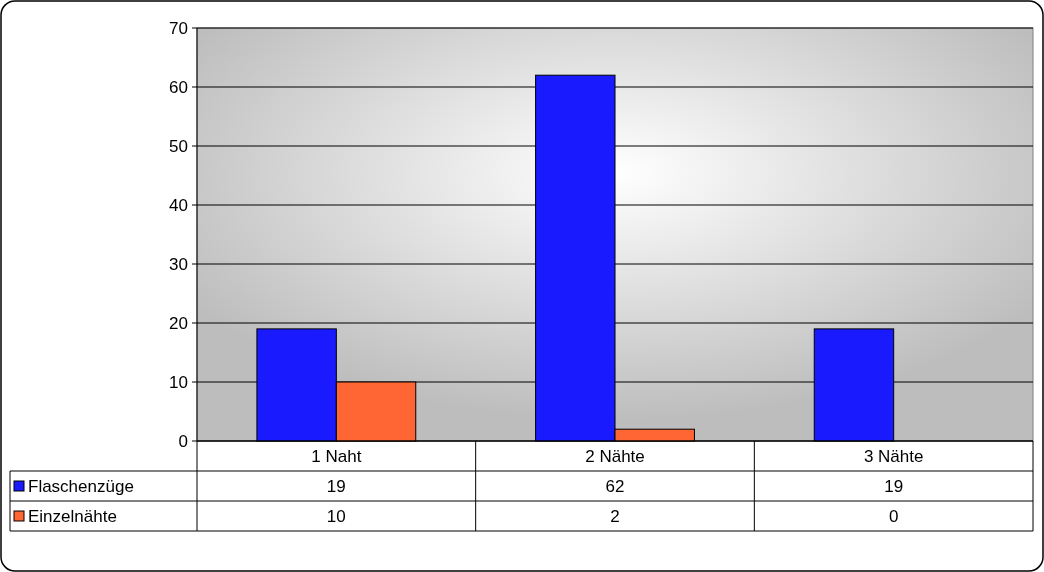 This screenshot has width=1044, height=572. I want to click on y-tick-label: 20, so click(178, 323).